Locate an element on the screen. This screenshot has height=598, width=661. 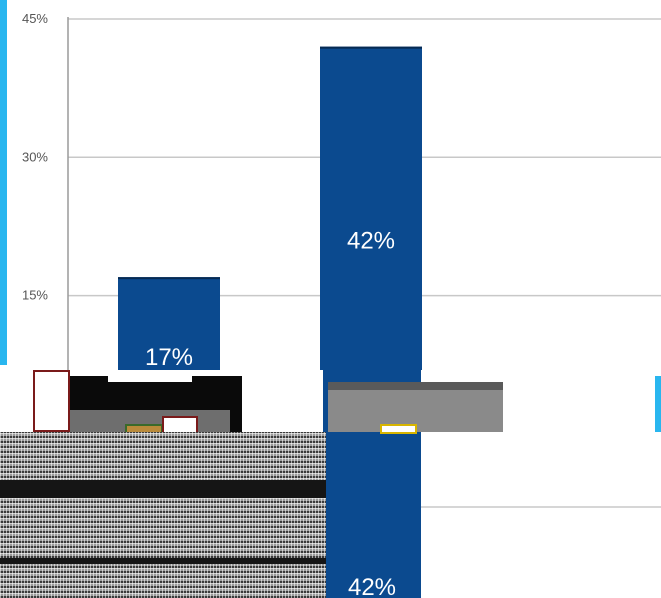
accent-strip-left is located at coordinates (3, 182).